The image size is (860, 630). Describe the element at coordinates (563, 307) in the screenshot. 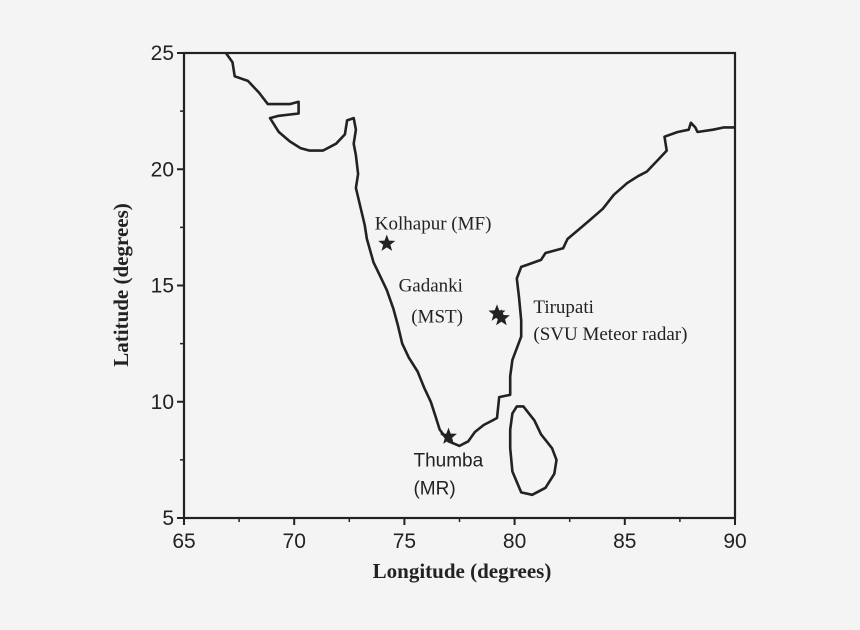

I see `site-label: Tirupati` at that location.